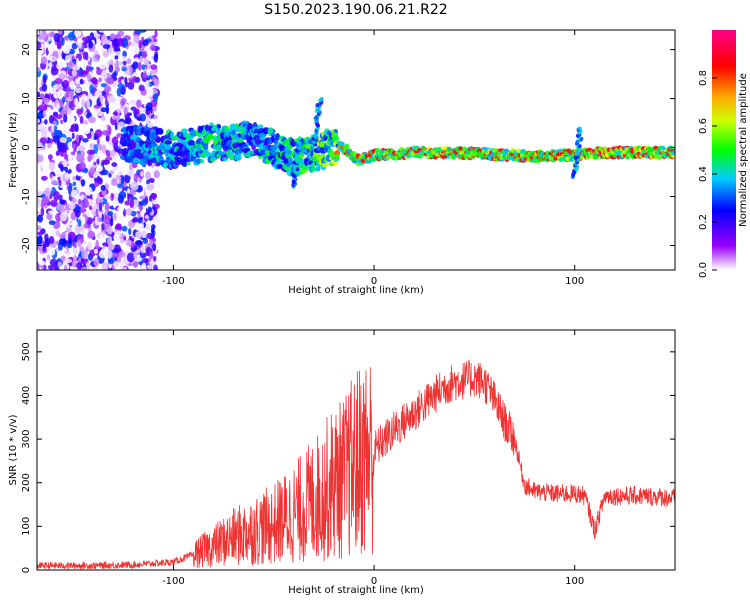 This screenshot has height=600, width=750. What do you see at coordinates (707, 174) in the screenshot?
I see `colorbar-ticks: 0.0 0.2 0.4 0.6 0.8` at bounding box center [707, 174].